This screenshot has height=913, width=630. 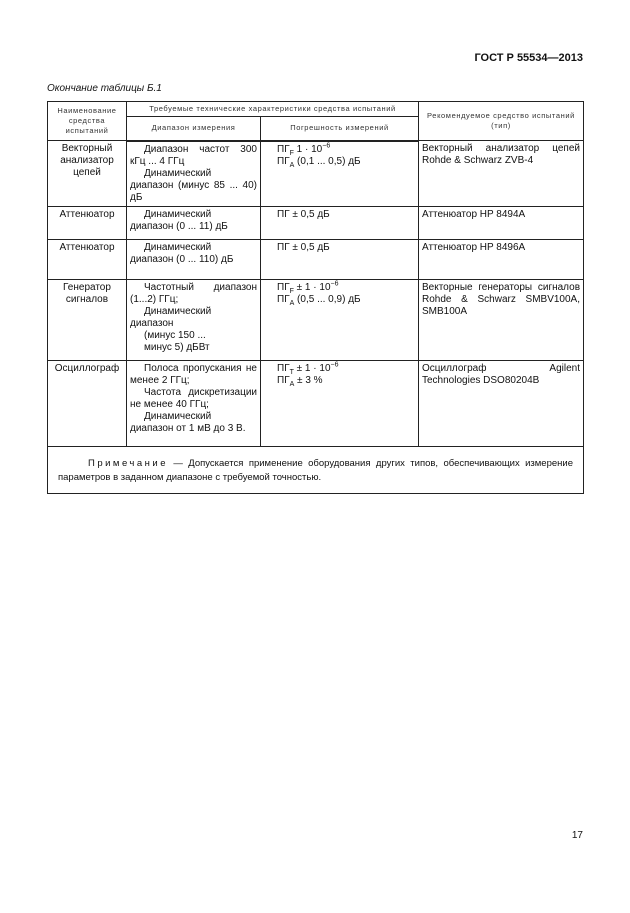 What do you see at coordinates (193, 374) in the screenshot?
I see `range-line: Полоса пропускания не менее 2 ГГц;` at bounding box center [193, 374].